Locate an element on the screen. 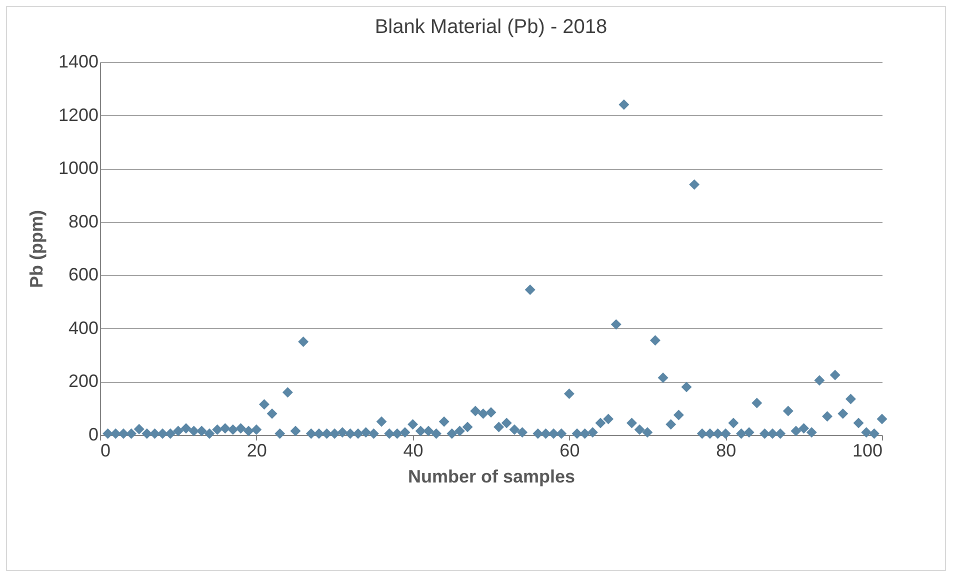 Image resolution: width=957 pixels, height=579 pixels. x-tick-label: 0 is located at coordinates (105, 450).